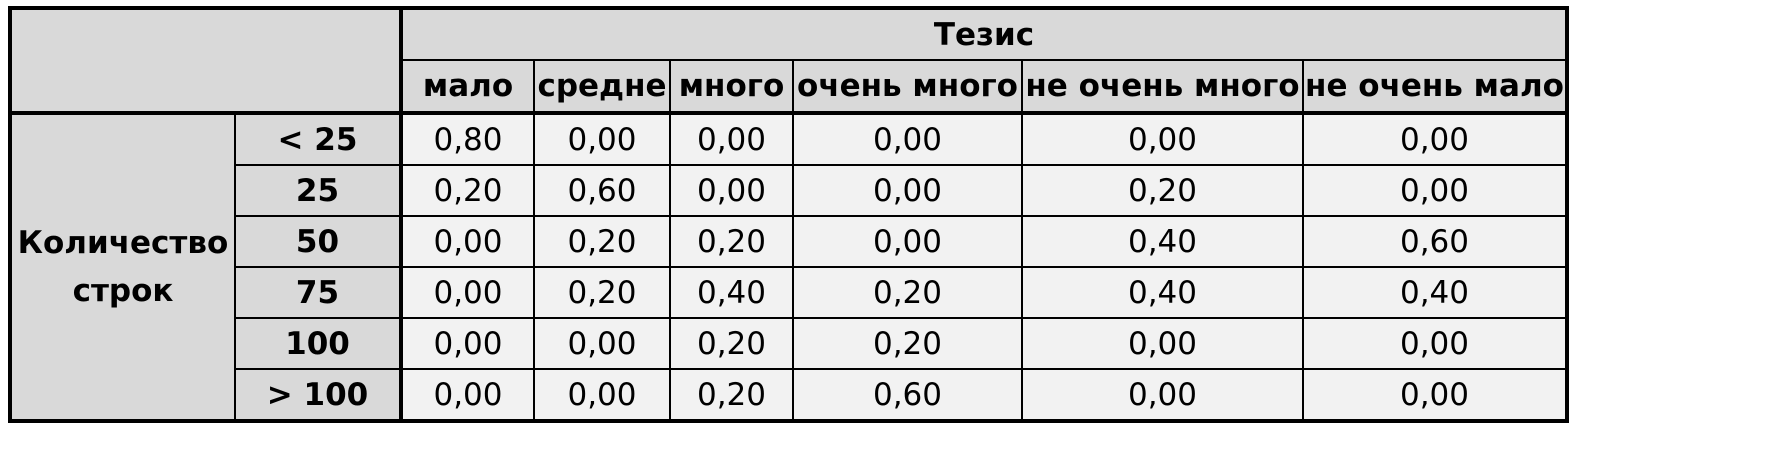 The width and height of the screenshot is (1772, 456). What do you see at coordinates (1162, 87) in the screenshot?
I see `column-header: не очень много` at bounding box center [1162, 87].